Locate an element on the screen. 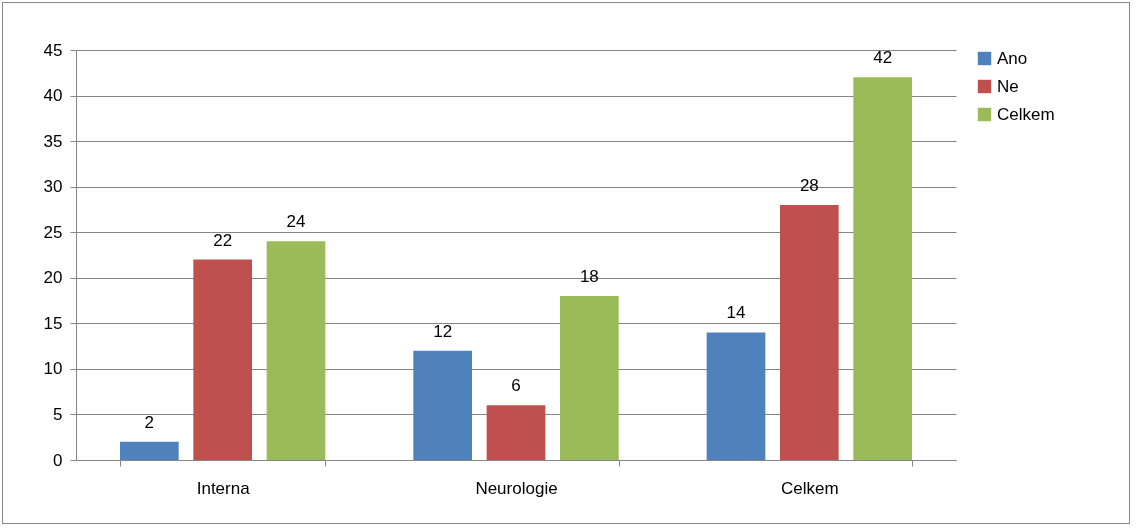 The image size is (1138, 530). data-label: 6 is located at coordinates (516, 386).